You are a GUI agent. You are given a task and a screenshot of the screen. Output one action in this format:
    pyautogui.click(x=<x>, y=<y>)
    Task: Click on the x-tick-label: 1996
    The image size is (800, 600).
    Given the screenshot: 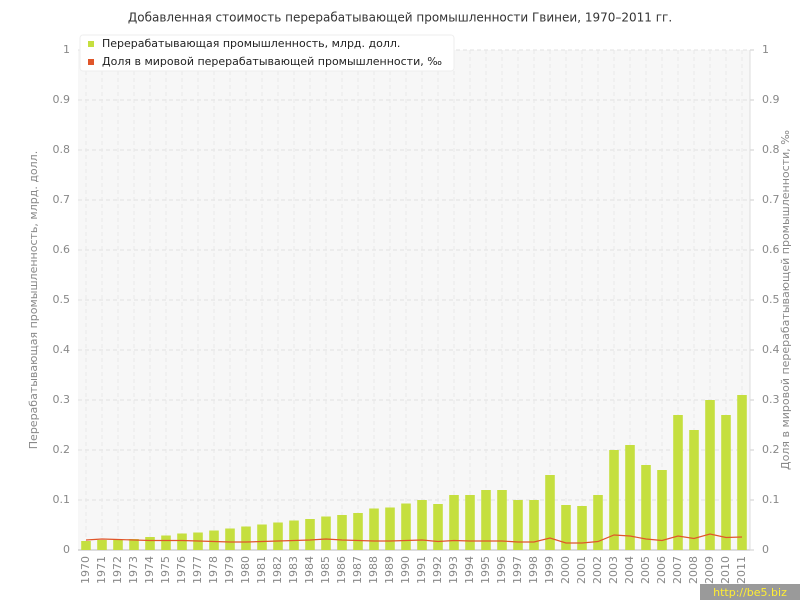 What is the action you would take?
    pyautogui.click(x=501, y=570)
    